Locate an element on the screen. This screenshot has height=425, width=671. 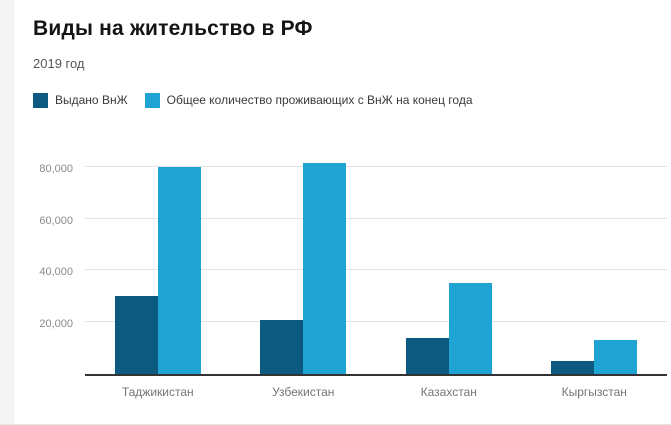
bar-s1-c2 is located at coordinates (470, 328).